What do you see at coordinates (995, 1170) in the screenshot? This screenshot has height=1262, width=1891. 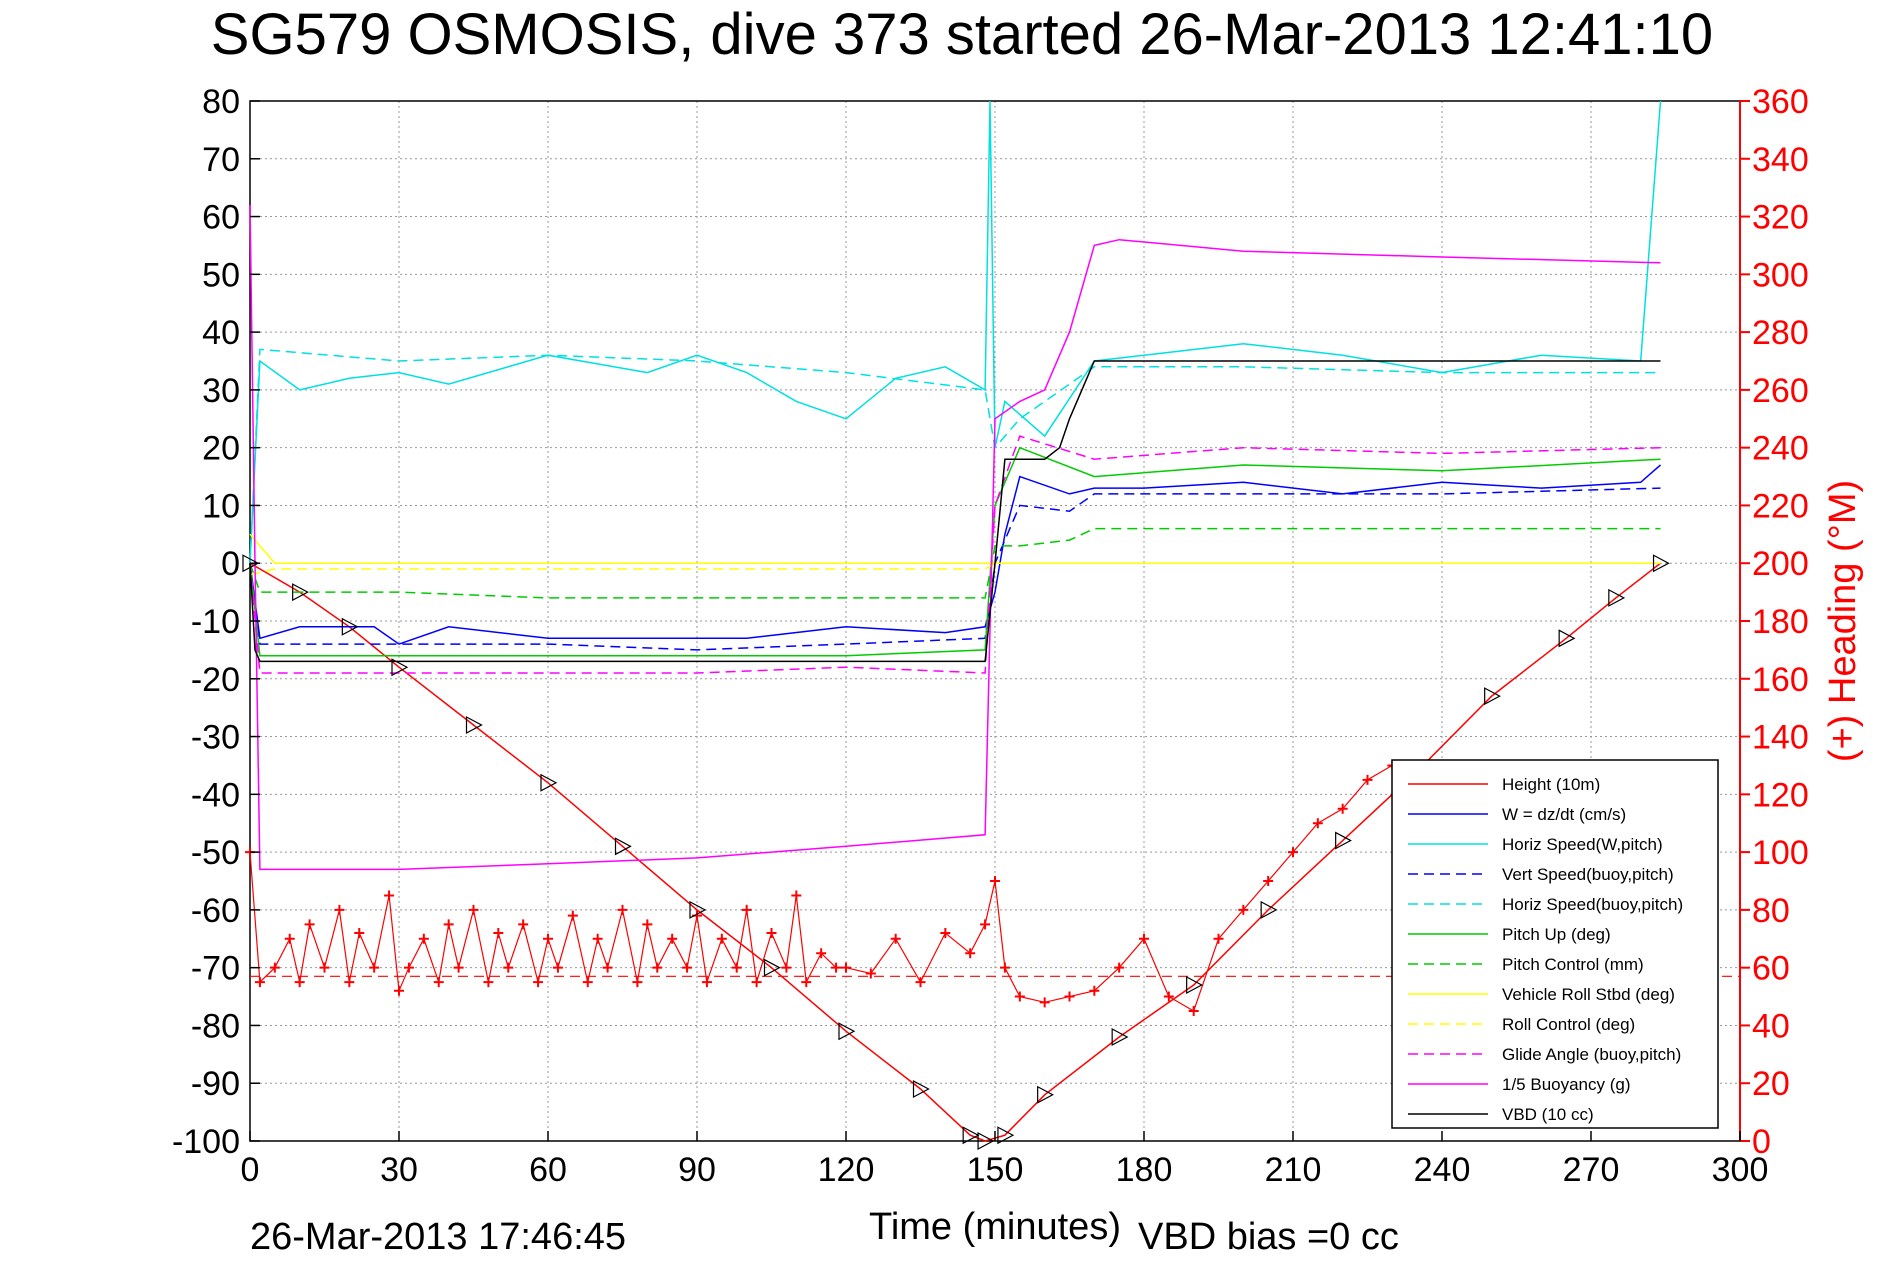 I see `x-tick-label-5: 150` at bounding box center [995, 1170].